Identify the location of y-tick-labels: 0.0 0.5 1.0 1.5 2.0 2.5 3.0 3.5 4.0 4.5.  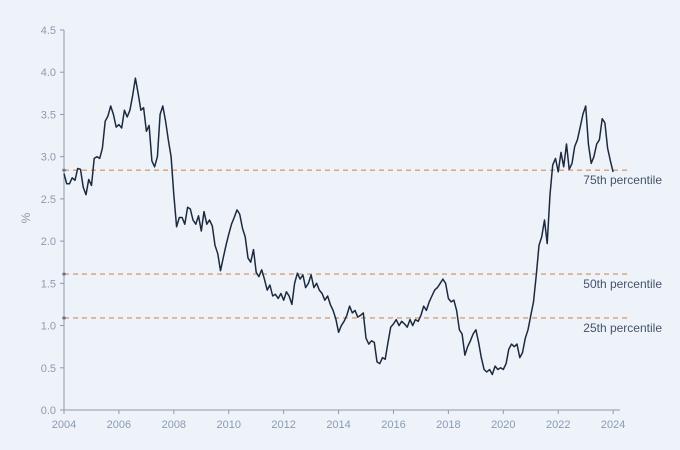
(52, 221).